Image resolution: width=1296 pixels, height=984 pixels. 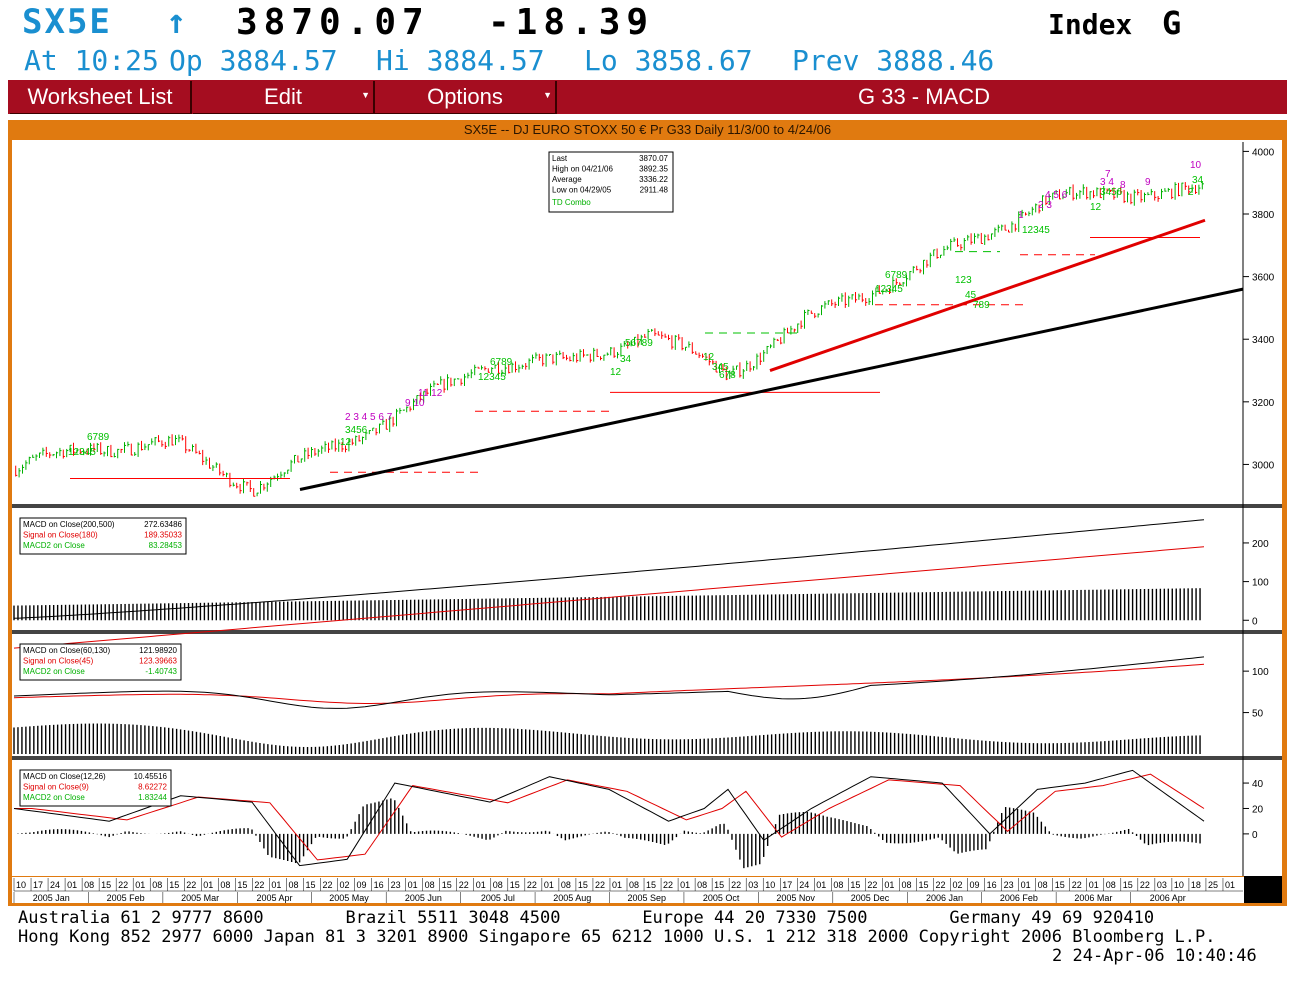 What do you see at coordinates (423, 898) in the screenshot?
I see `month-label: 2005 Jun` at bounding box center [423, 898].